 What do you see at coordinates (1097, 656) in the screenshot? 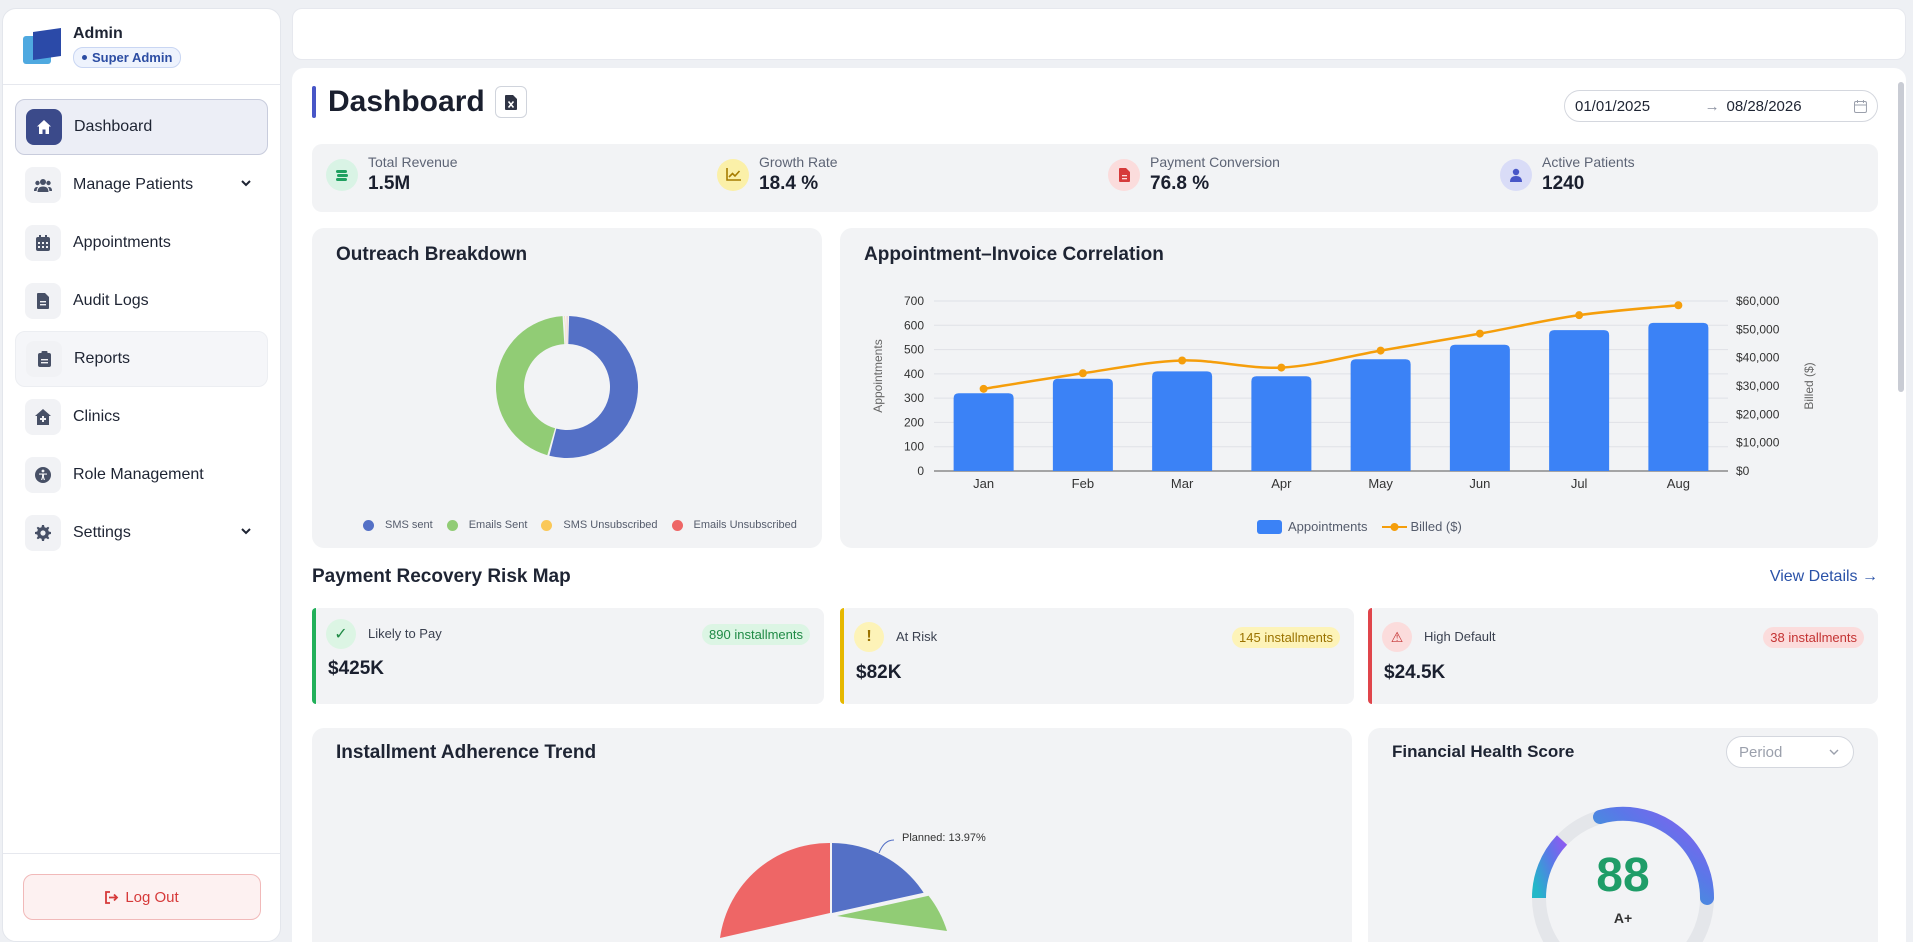
I see `risk-card-at-risk: ! At Risk 145 installments $82K` at bounding box center [1097, 656].